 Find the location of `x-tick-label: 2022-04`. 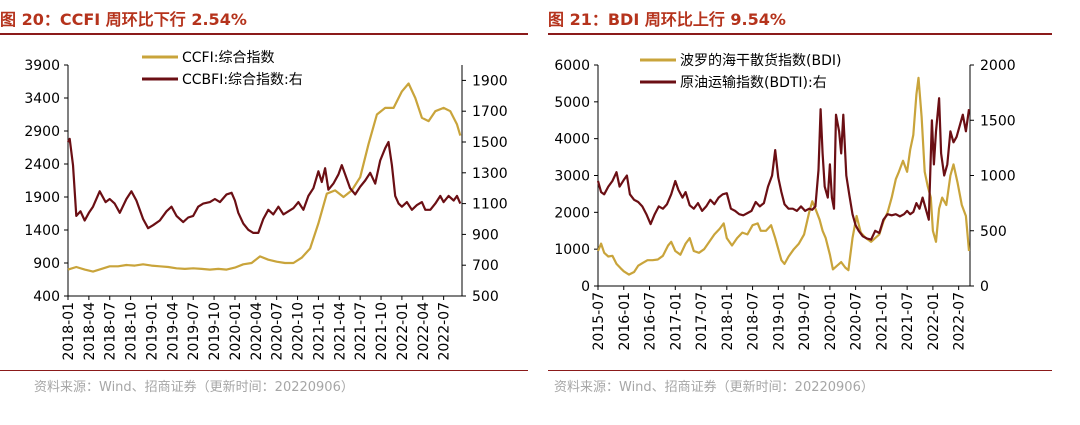

x-tick-label: 2022-04 is located at coordinates (424, 331).